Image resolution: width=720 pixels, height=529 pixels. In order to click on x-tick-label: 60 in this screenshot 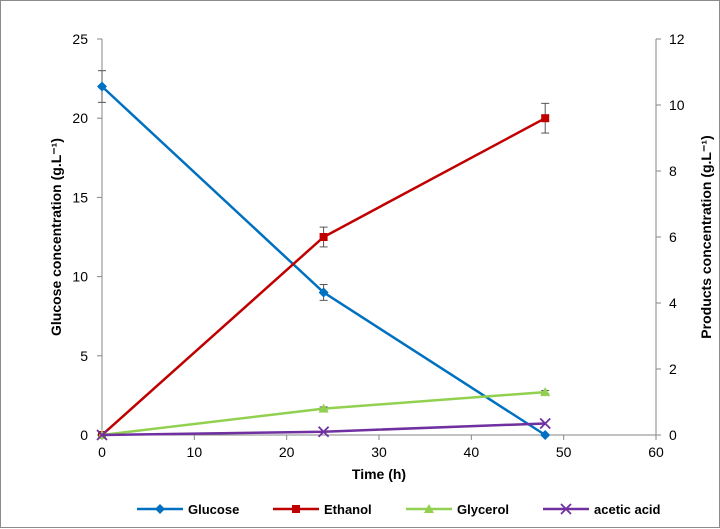, I will do `click(656, 452)`.